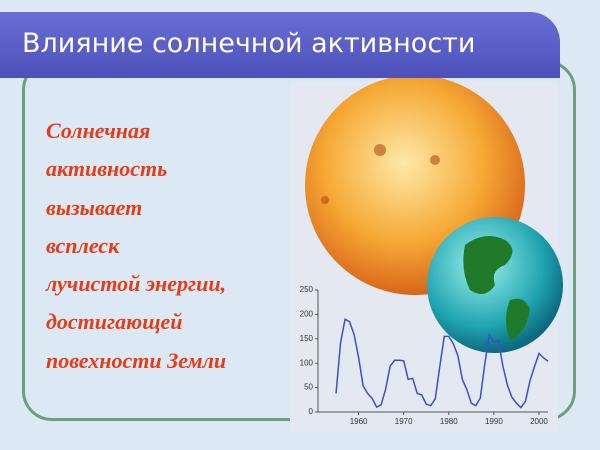 The image size is (600, 450). I want to click on body-line: лучистой энергии,, so click(136, 284).